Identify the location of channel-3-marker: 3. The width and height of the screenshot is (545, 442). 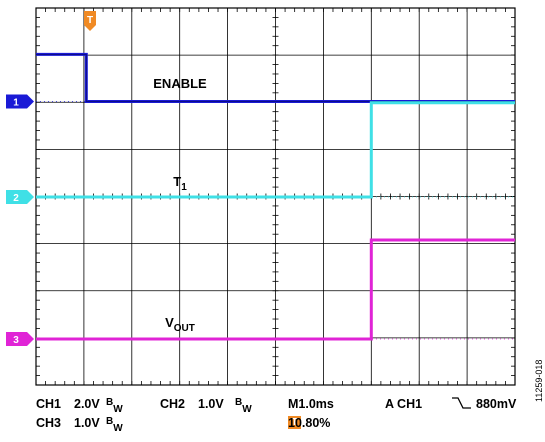
(20, 339).